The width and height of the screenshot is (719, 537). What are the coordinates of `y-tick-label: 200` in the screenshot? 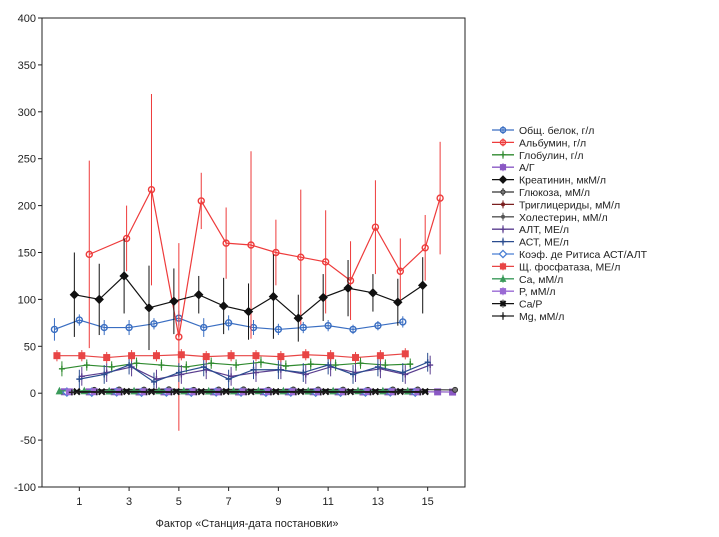 It's located at (27, 207).